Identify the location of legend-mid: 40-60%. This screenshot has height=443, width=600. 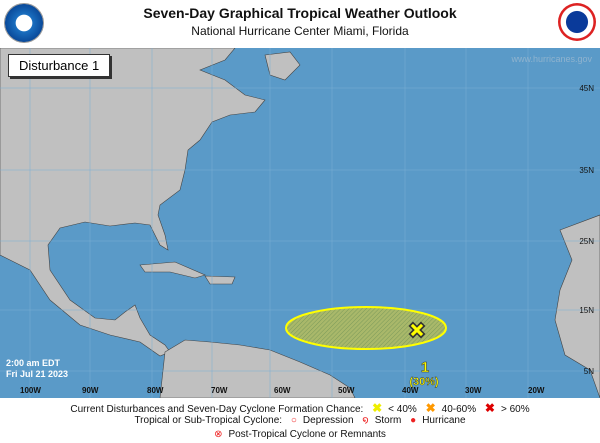
(459, 409).